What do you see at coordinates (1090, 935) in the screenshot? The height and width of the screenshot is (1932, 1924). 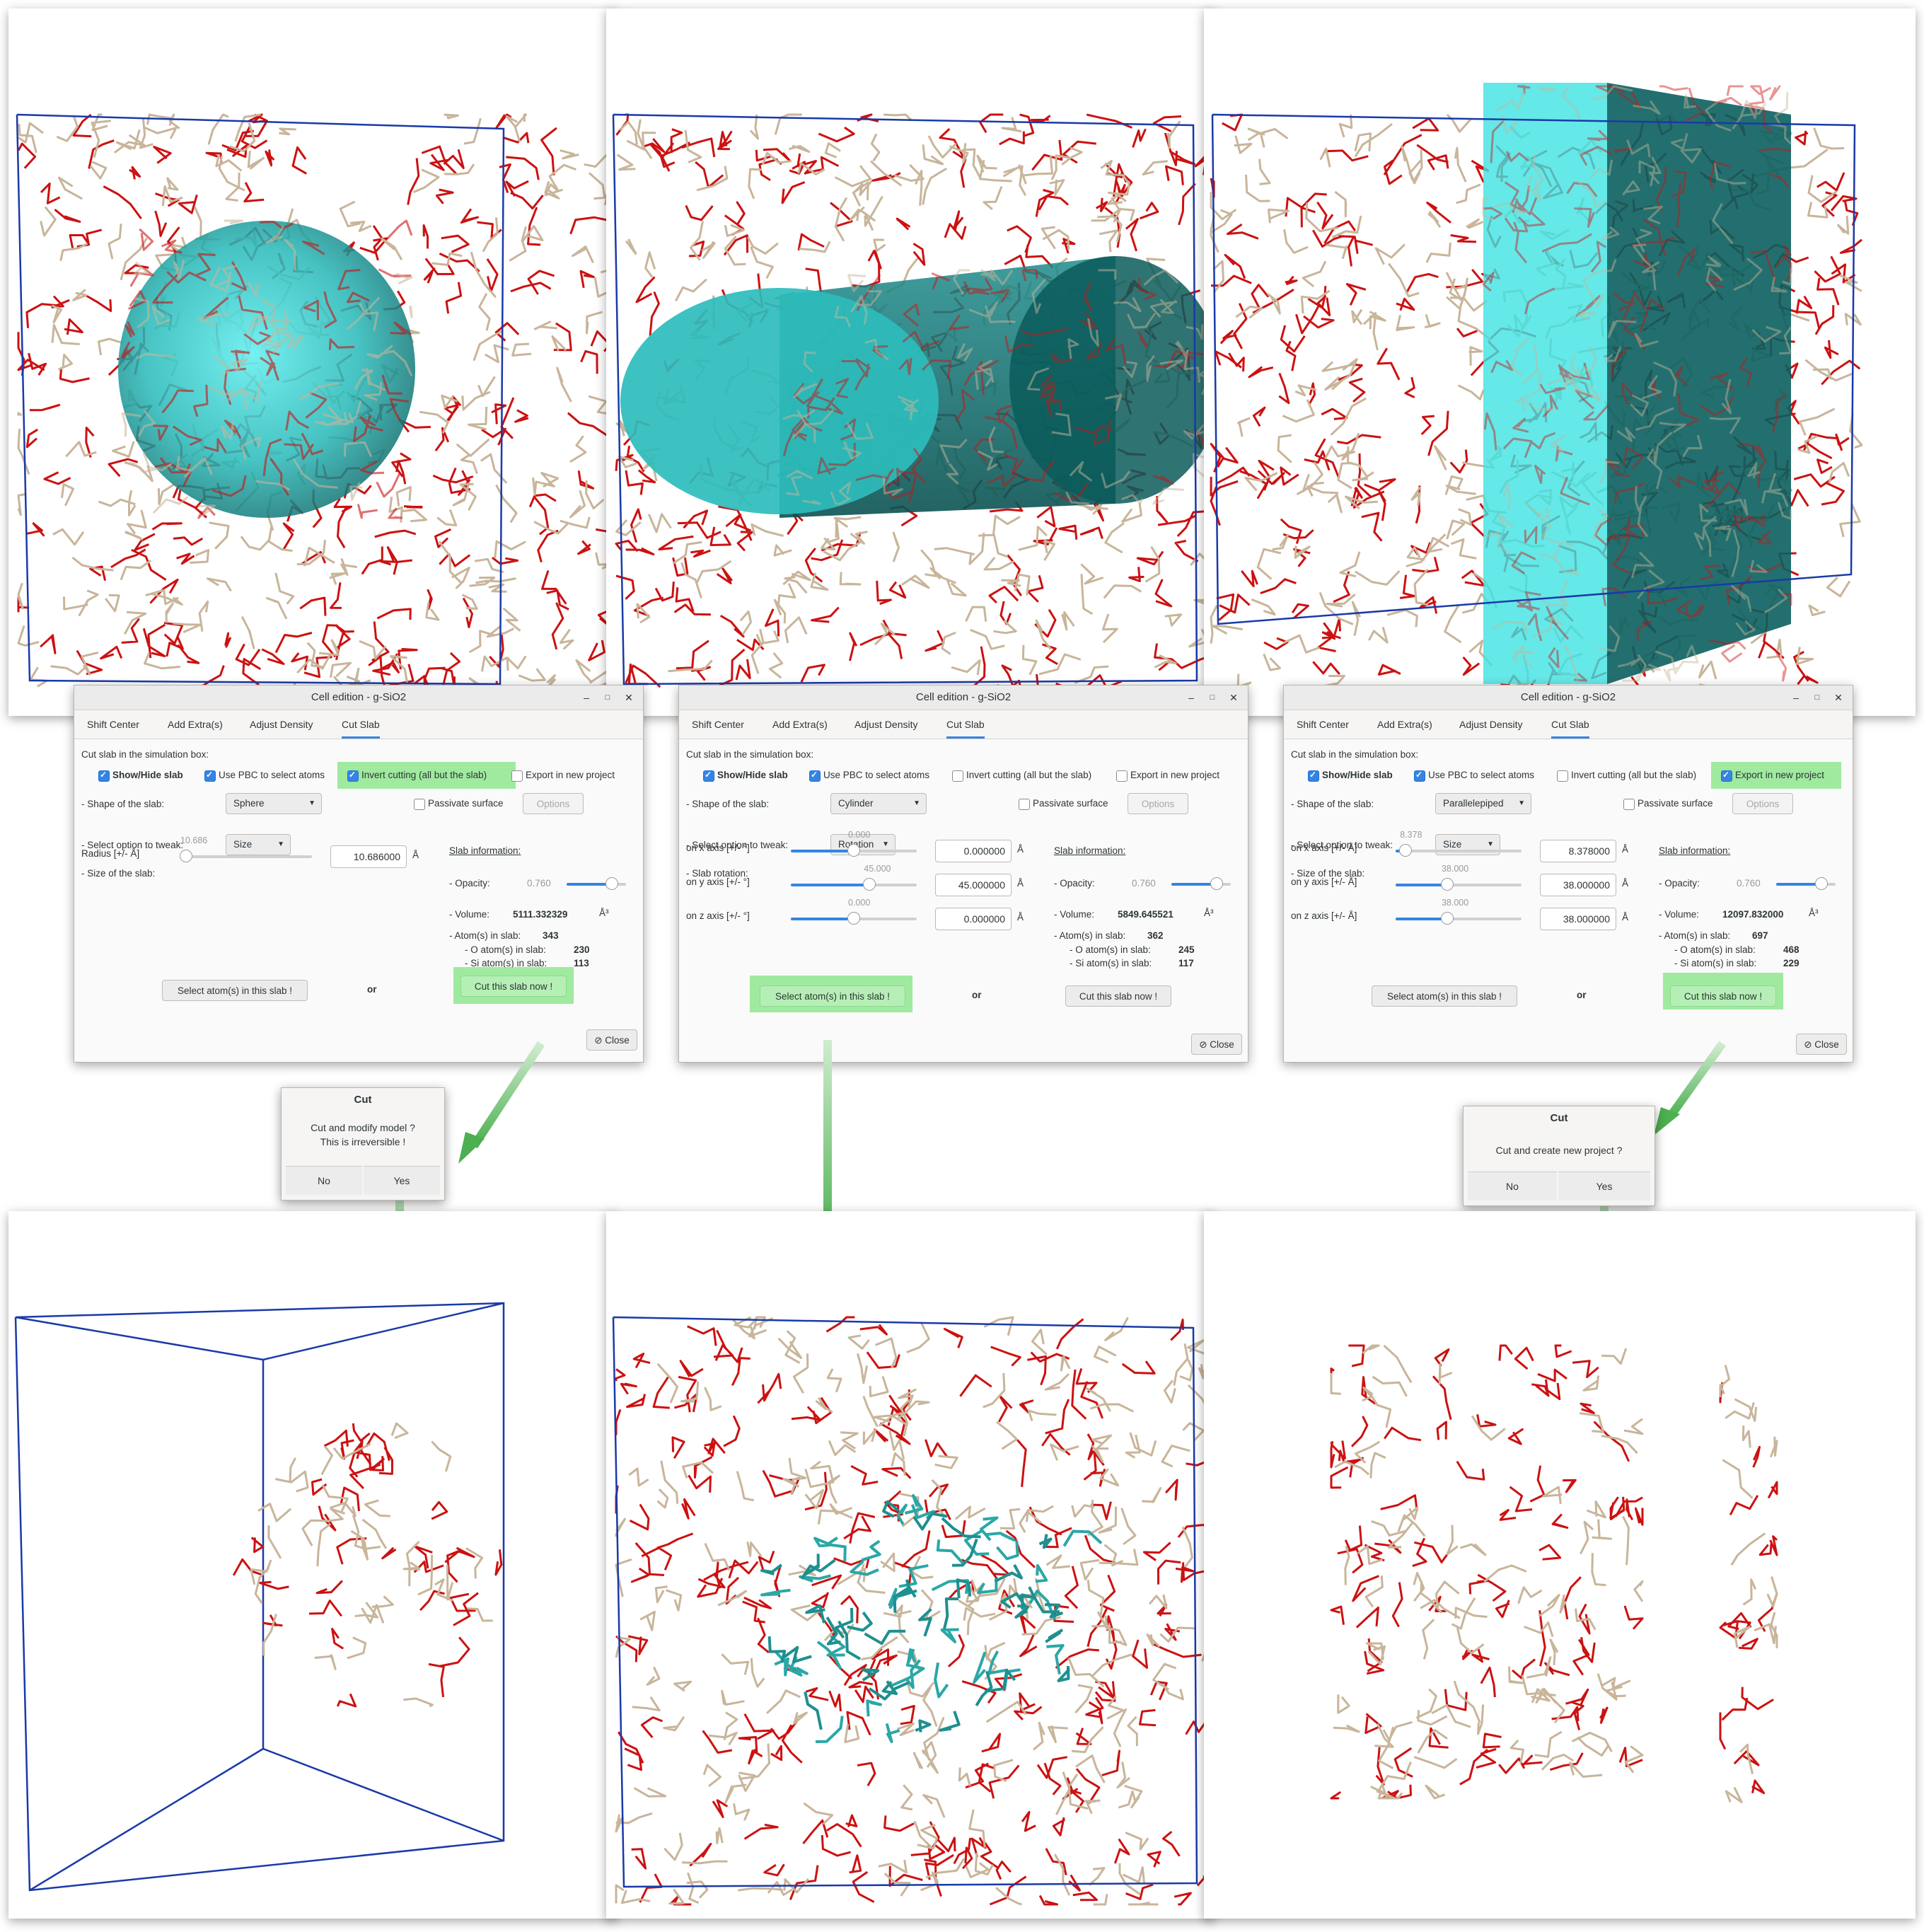 I see `atoms-label: - Atom(s) in slab:` at bounding box center [1090, 935].